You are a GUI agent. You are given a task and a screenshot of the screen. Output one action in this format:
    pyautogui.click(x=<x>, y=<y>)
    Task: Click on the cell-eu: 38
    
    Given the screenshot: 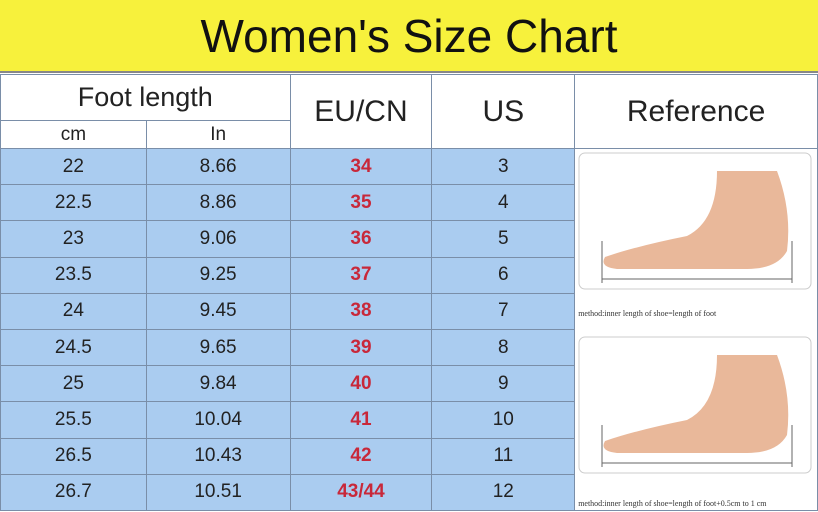 What is the action you would take?
    pyautogui.click(x=361, y=311)
    